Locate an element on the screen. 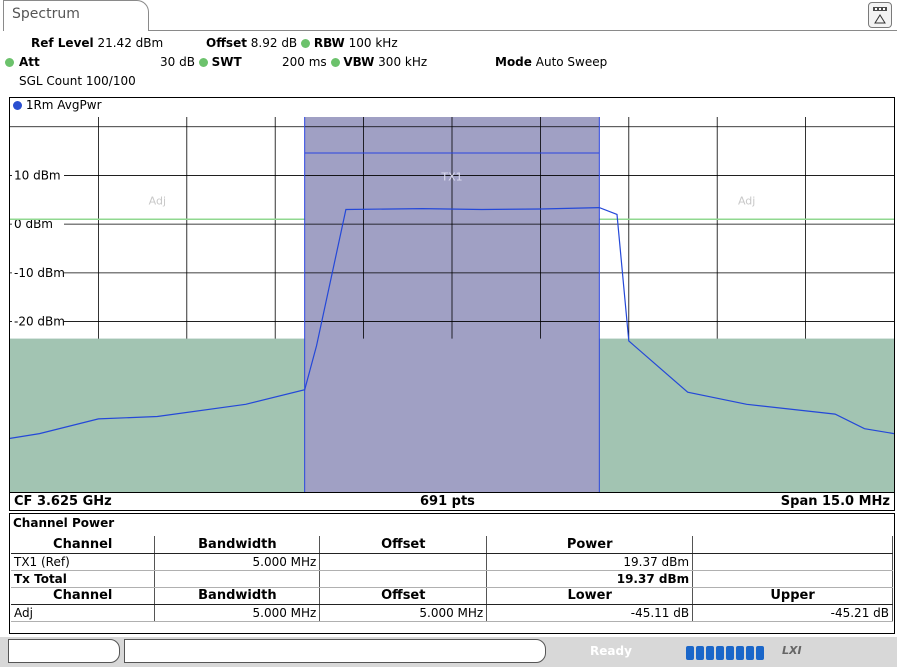 The height and width of the screenshot is (667, 897). table-title: Channel Power is located at coordinates (64, 523).